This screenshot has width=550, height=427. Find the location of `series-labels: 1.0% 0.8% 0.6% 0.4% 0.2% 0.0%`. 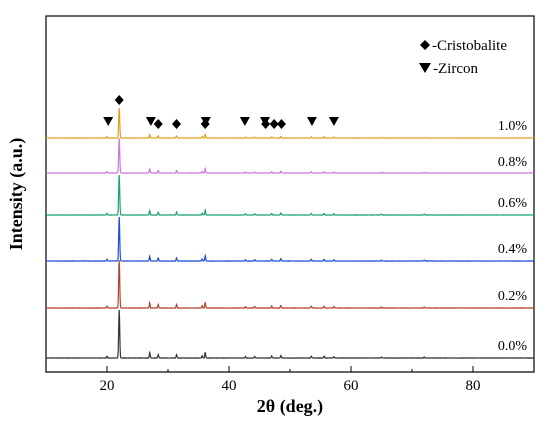

series-labels: 1.0% 0.8% 0.6% 0.4% 0.2% 0.0% is located at coordinates (513, 236).